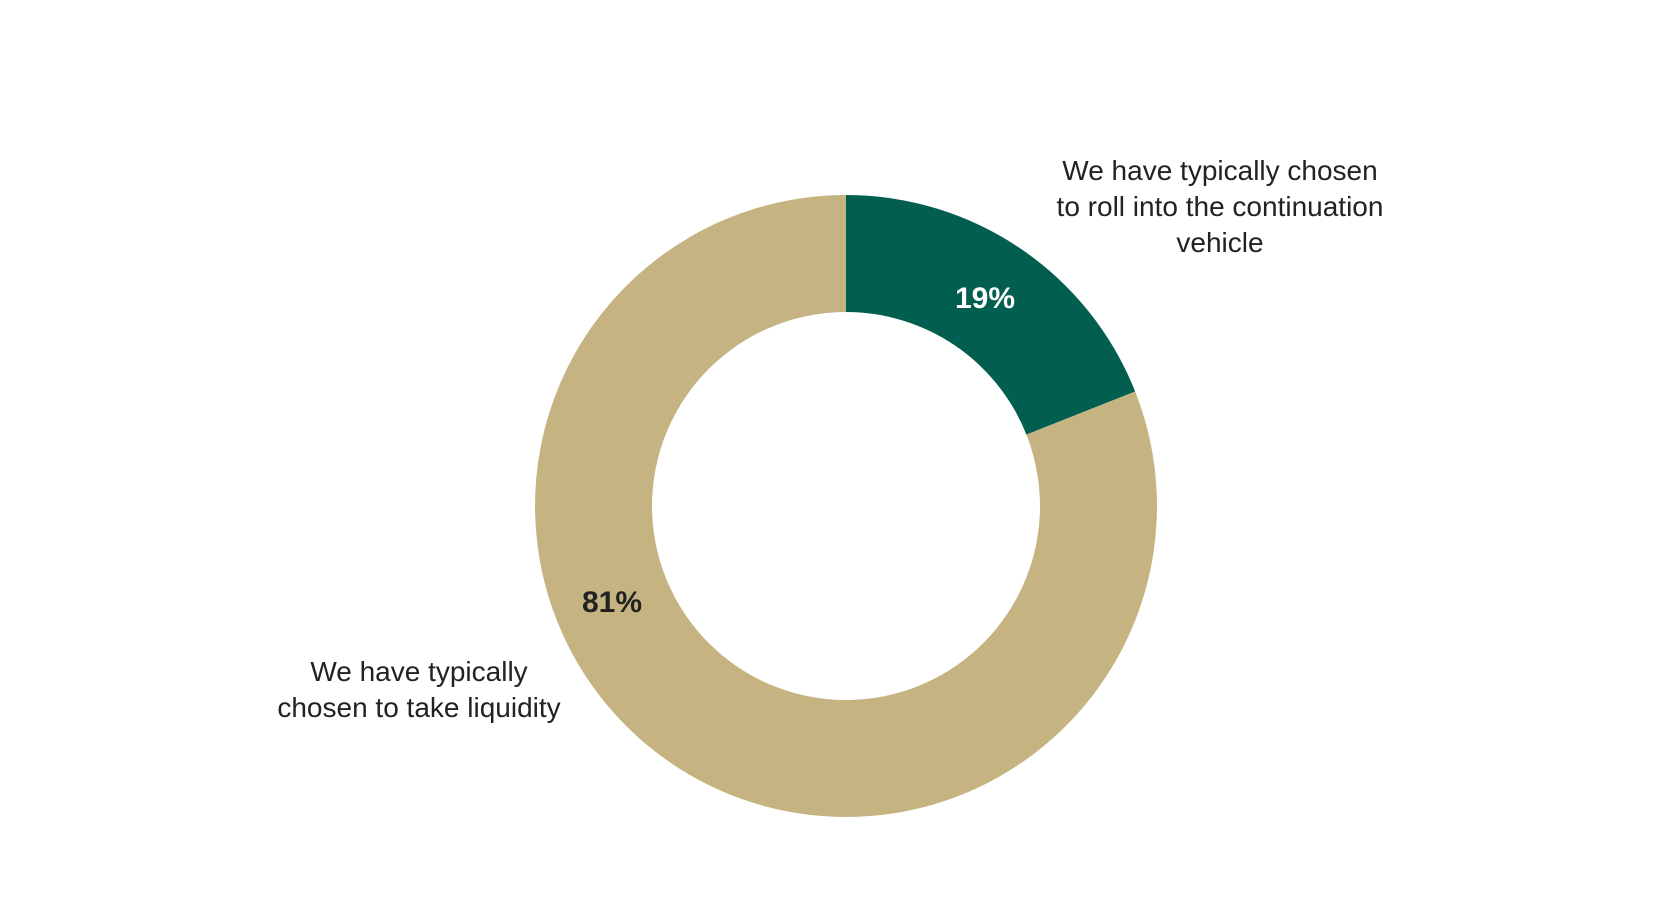  I want to click on slice-category-label-1: chosen to take liquidity, so click(418, 707).